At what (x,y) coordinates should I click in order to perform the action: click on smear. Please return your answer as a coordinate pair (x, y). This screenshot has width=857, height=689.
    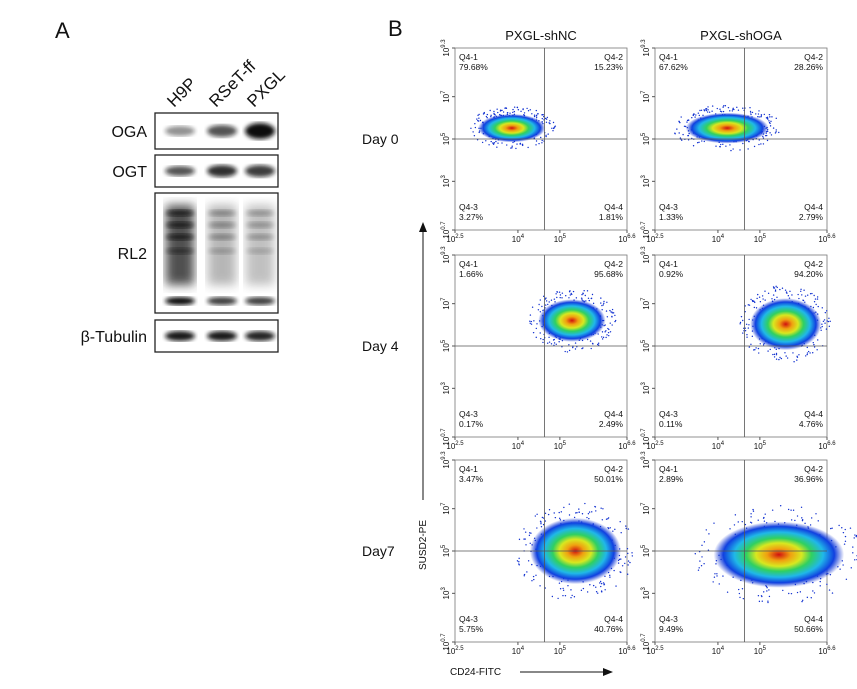
    Looking at the image, I should click on (260, 245).